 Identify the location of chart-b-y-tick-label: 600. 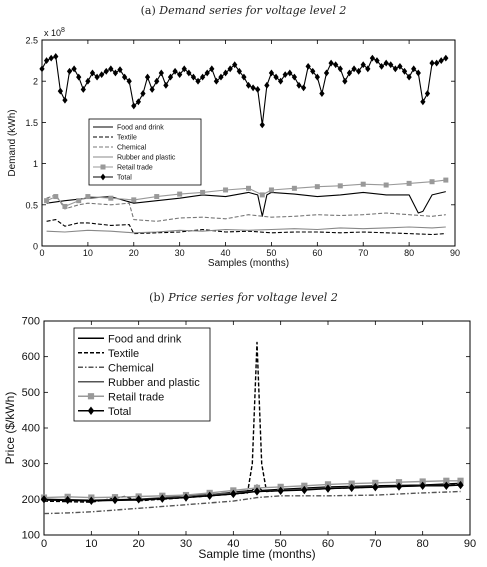
(31, 357).